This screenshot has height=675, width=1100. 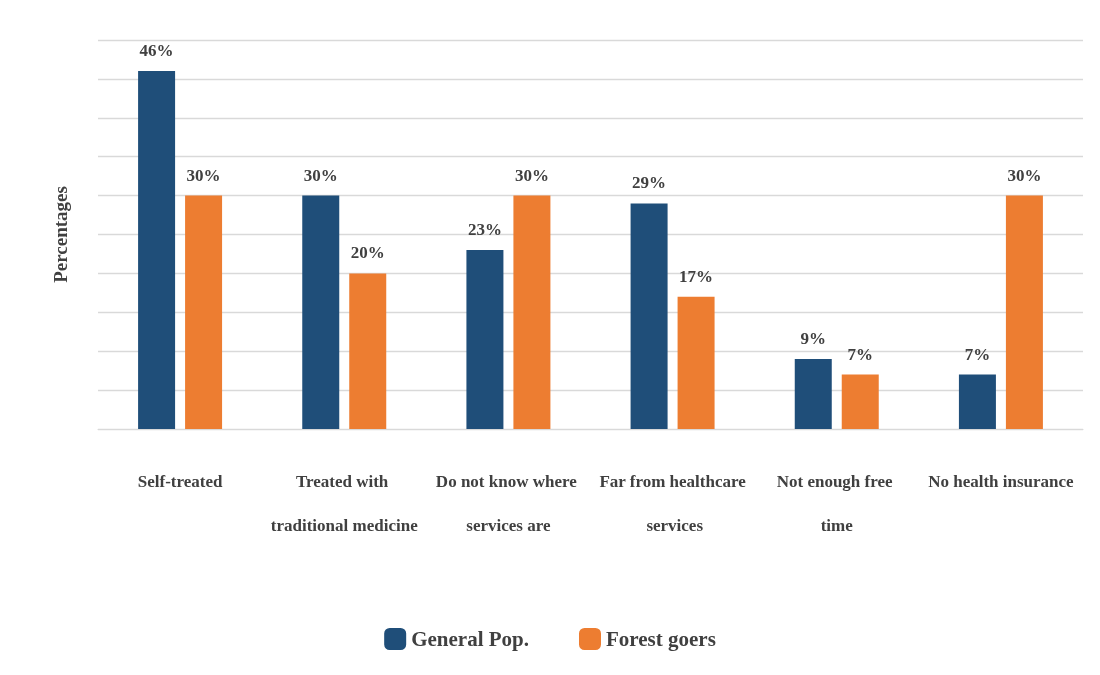 What do you see at coordinates (813, 338) in the screenshot?
I see `data-label: 9%` at bounding box center [813, 338].